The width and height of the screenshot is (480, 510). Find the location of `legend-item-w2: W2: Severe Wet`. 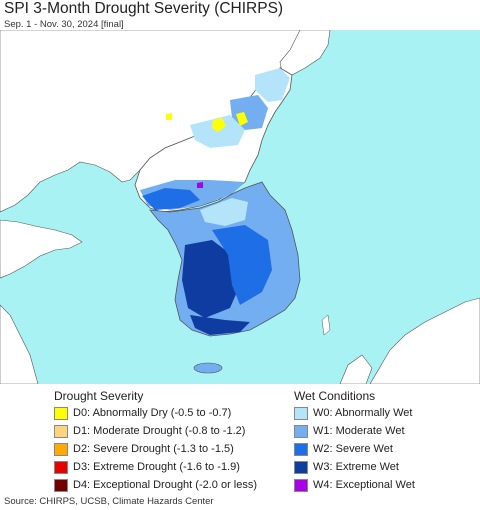

legend-item-w2: W2: Severe Wet is located at coordinates (343, 449).